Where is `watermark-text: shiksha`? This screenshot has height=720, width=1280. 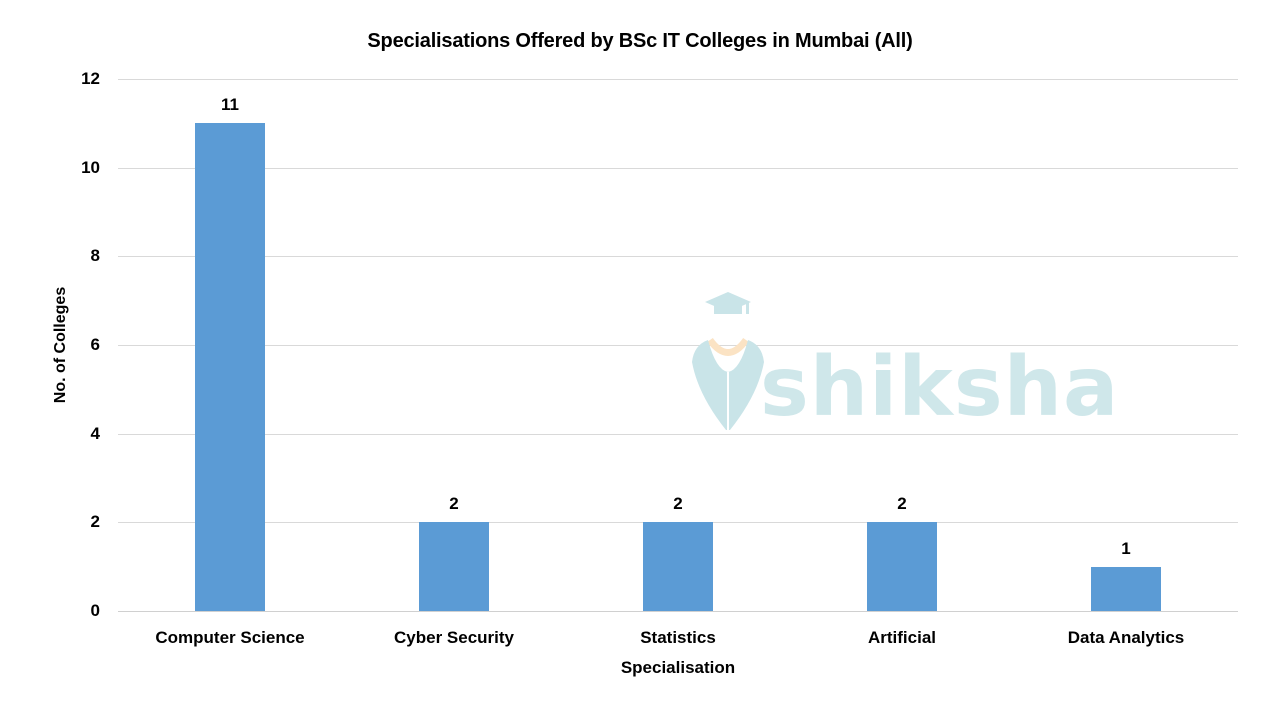 watermark-text: shiksha is located at coordinates (940, 387).